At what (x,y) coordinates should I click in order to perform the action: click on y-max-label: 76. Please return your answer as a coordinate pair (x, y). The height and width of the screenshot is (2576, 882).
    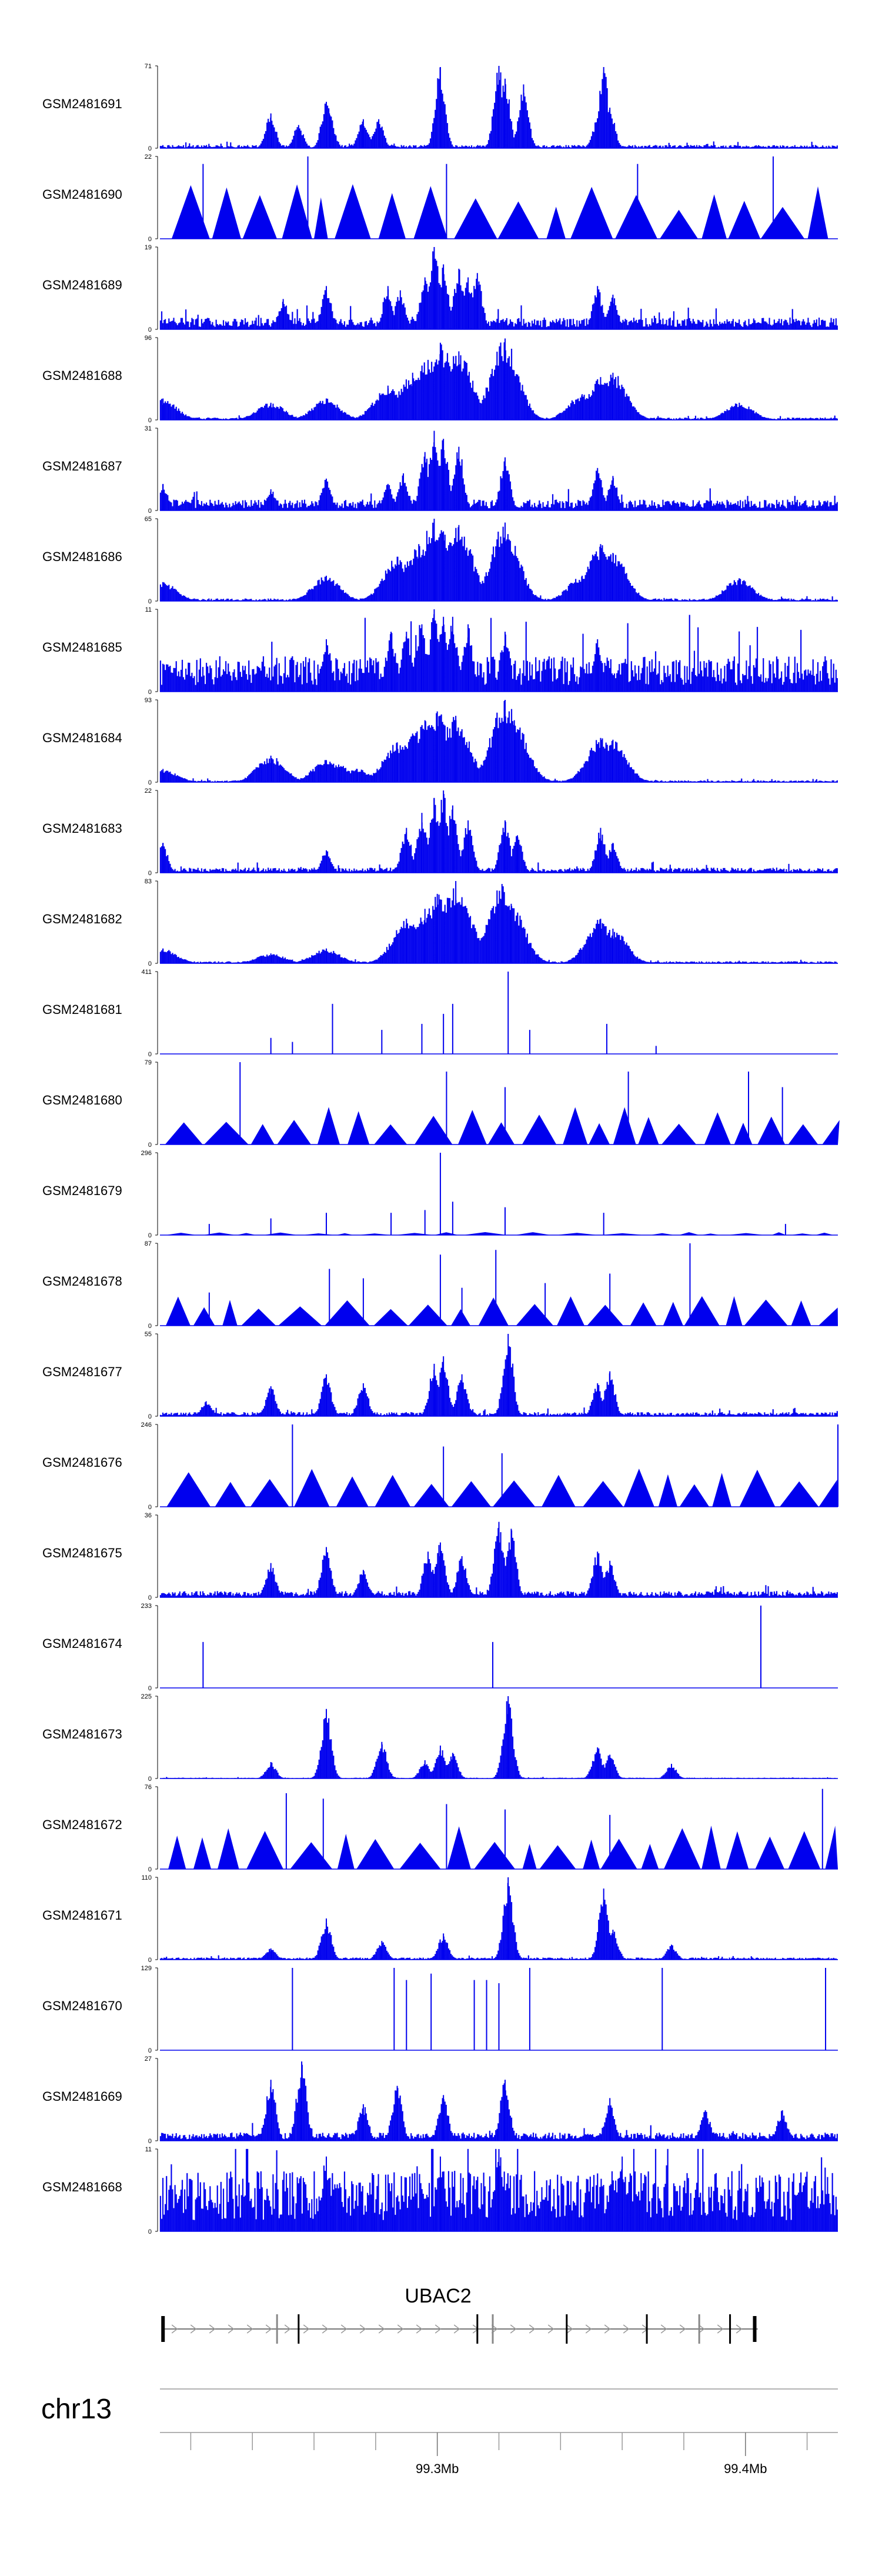
    Looking at the image, I should click on (148, 1787).